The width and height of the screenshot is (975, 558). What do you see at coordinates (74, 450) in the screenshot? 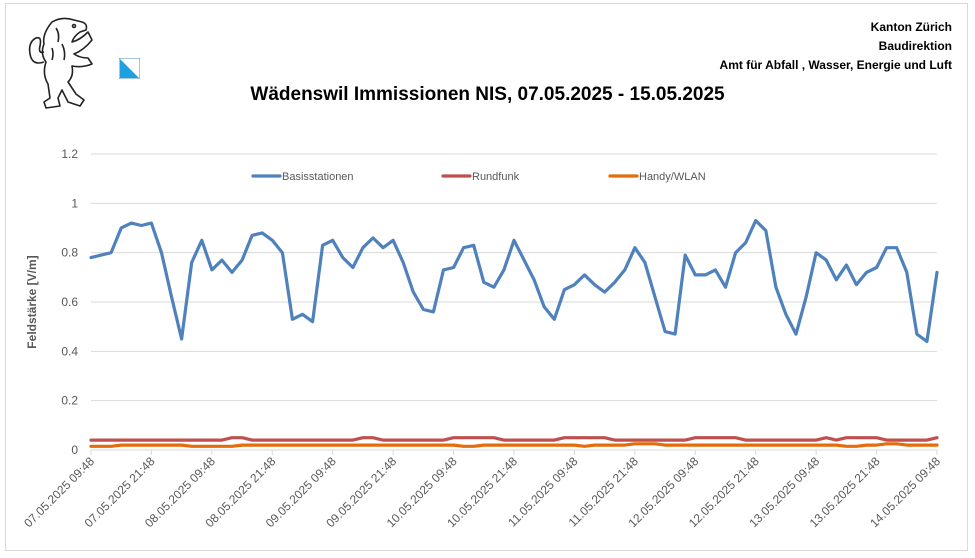
I see `y-tick-label: 0` at bounding box center [74, 450].